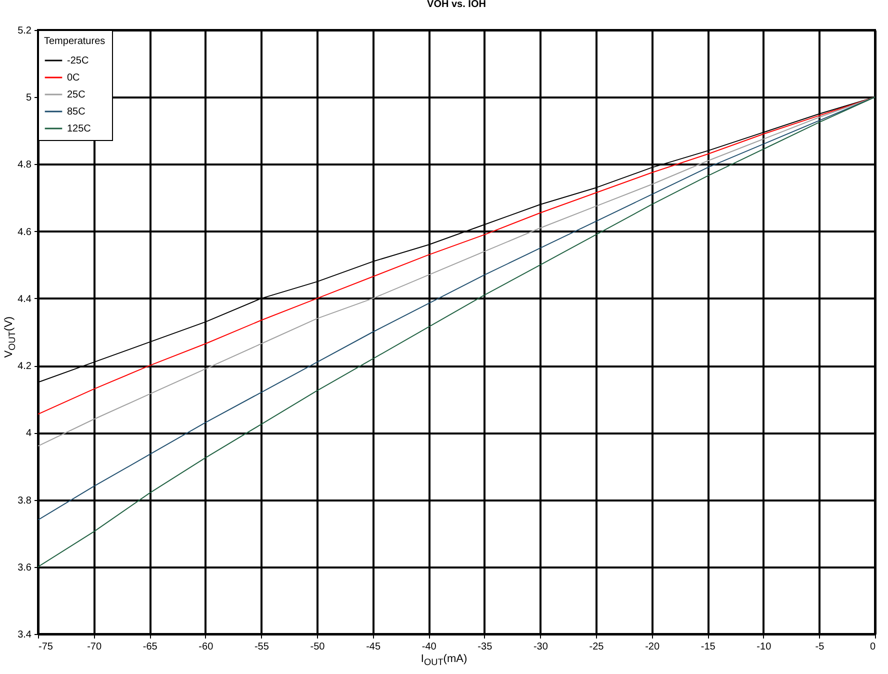 Image resolution: width=888 pixels, height=674 pixels. I want to click on x-tick-label: 0, so click(873, 647).